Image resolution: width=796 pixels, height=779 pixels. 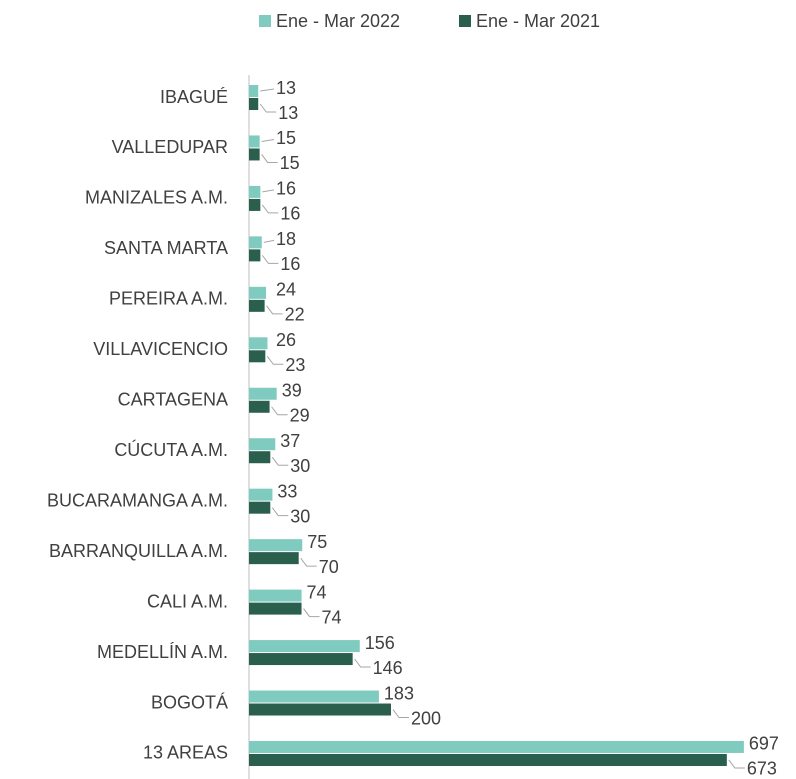 I want to click on category-label: BARRANQUILLA A.M., so click(x=138, y=551).